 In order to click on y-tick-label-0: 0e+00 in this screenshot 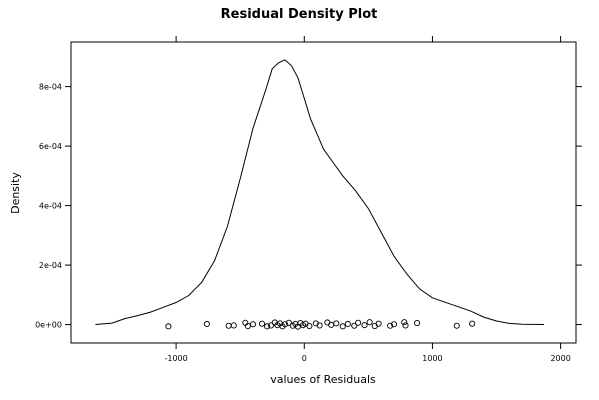, I will do `click(48, 325)`.